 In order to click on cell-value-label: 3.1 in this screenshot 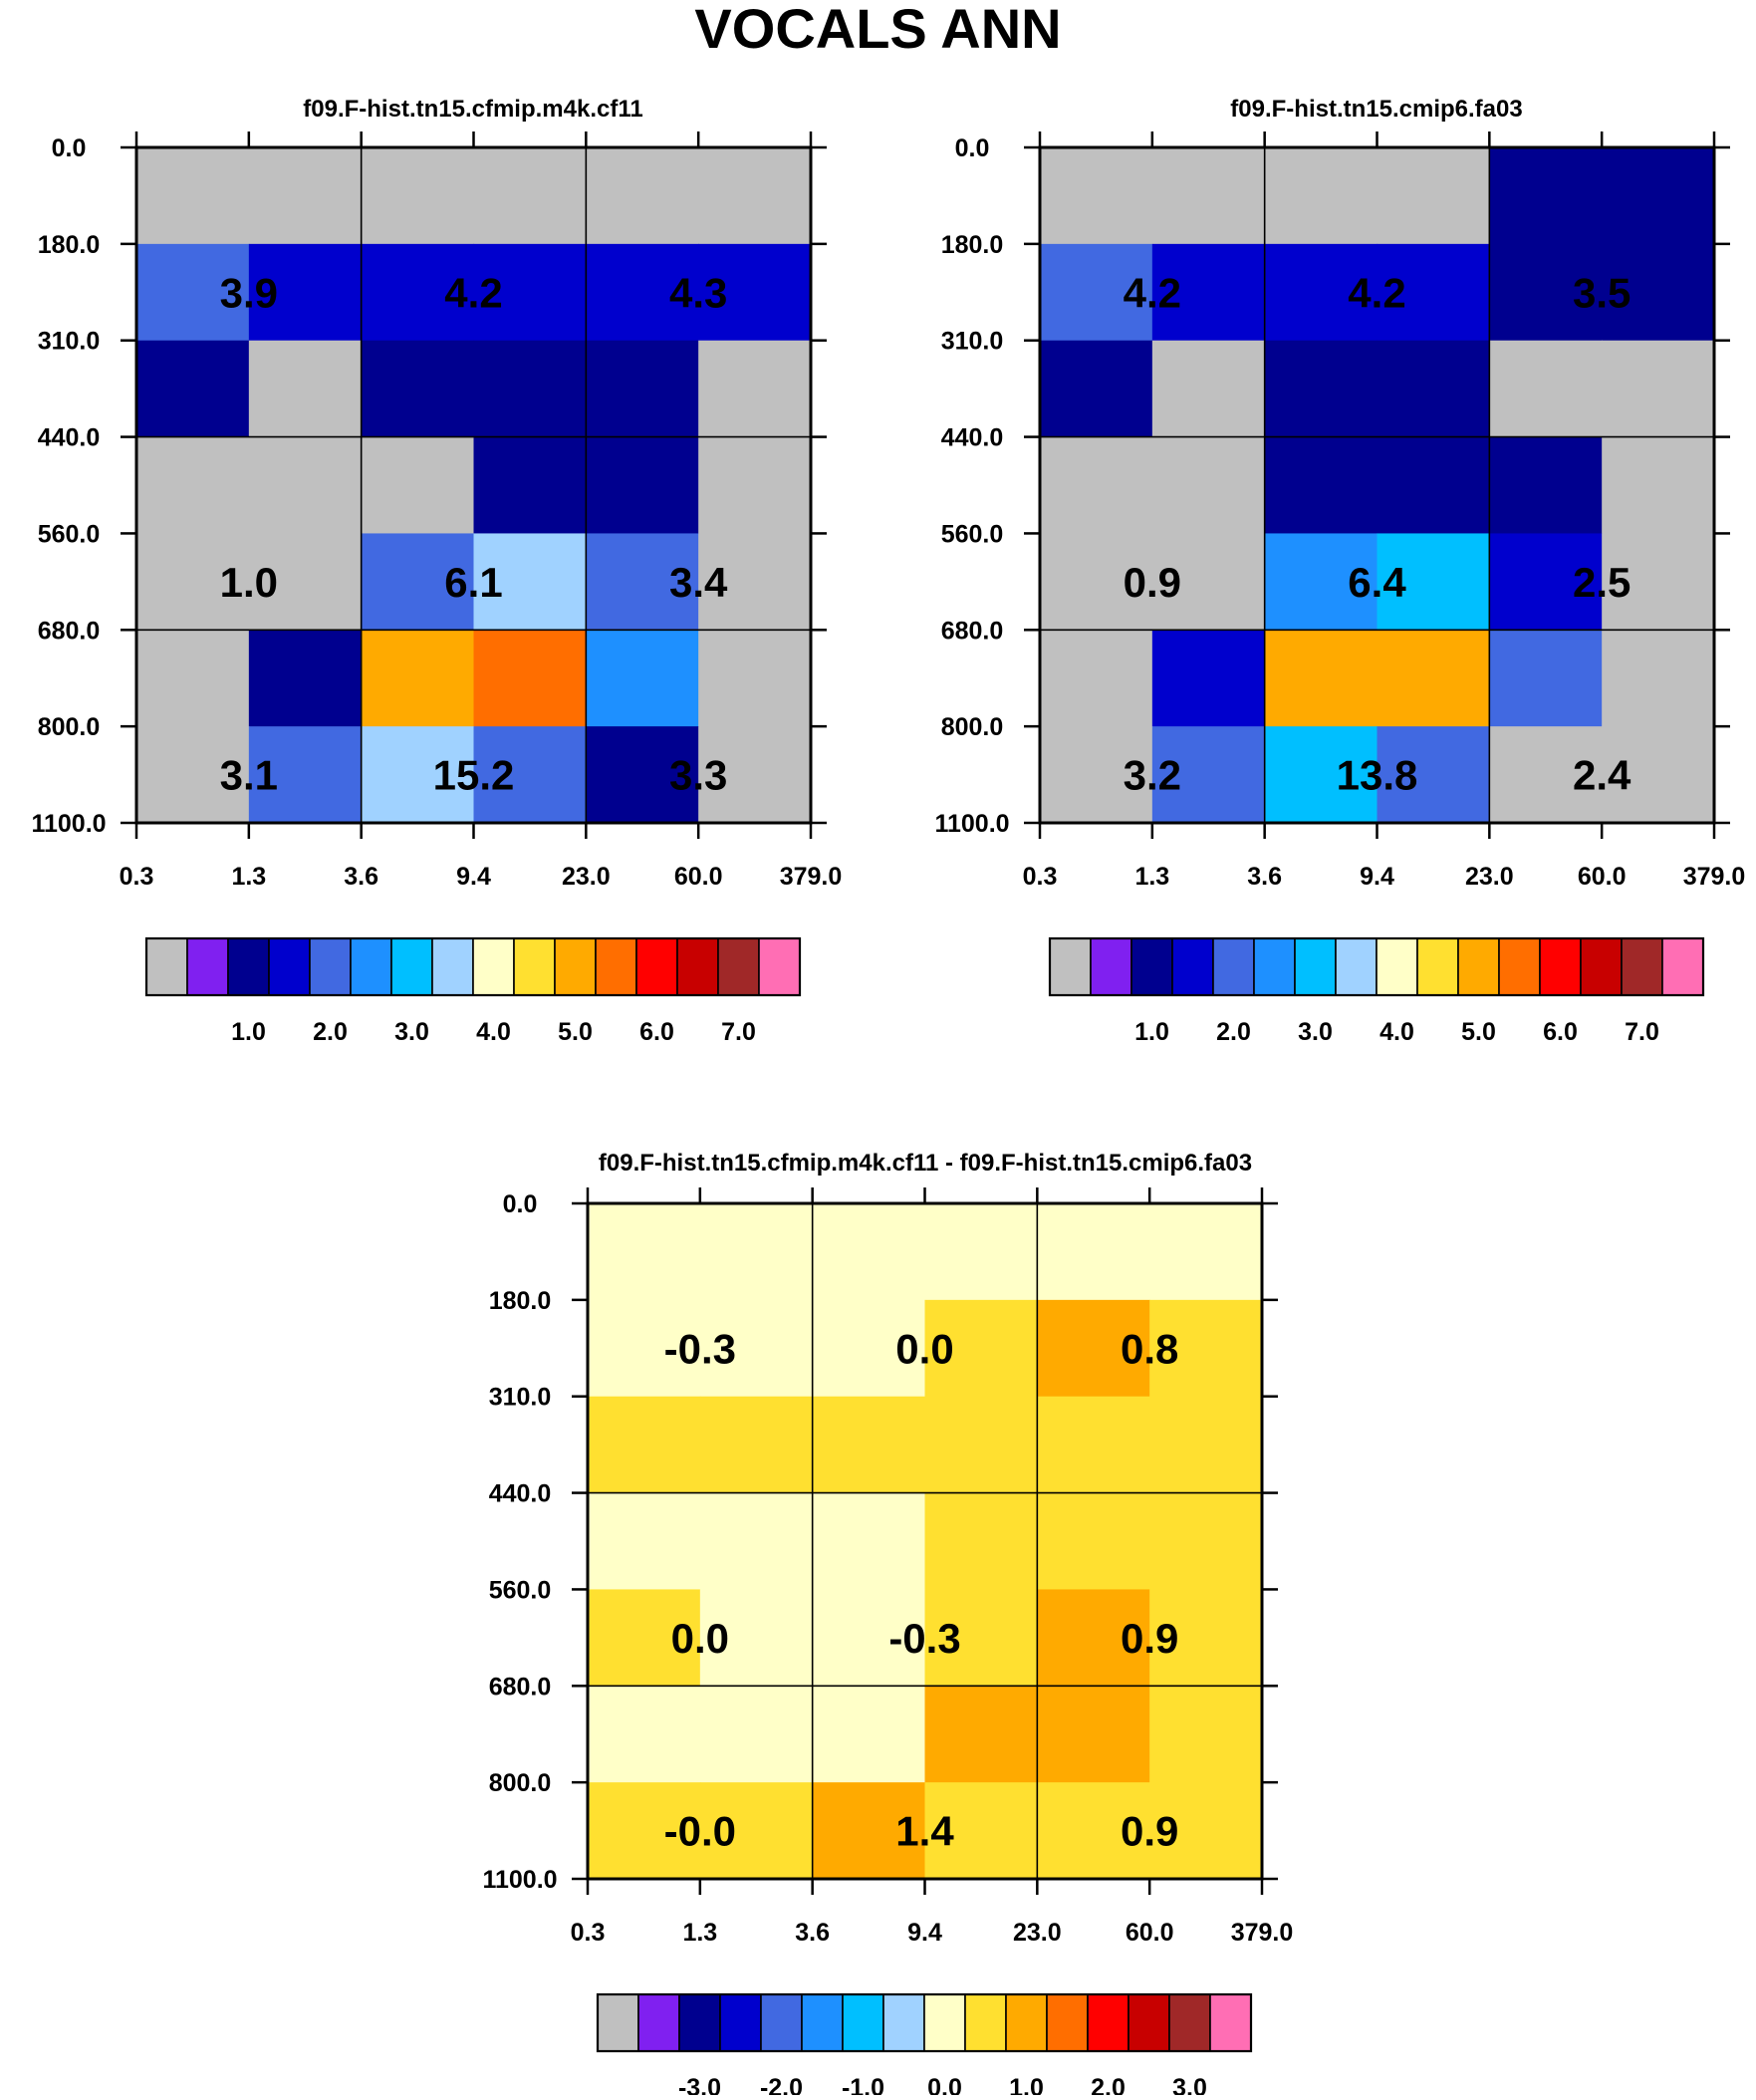, I will do `click(249, 775)`.